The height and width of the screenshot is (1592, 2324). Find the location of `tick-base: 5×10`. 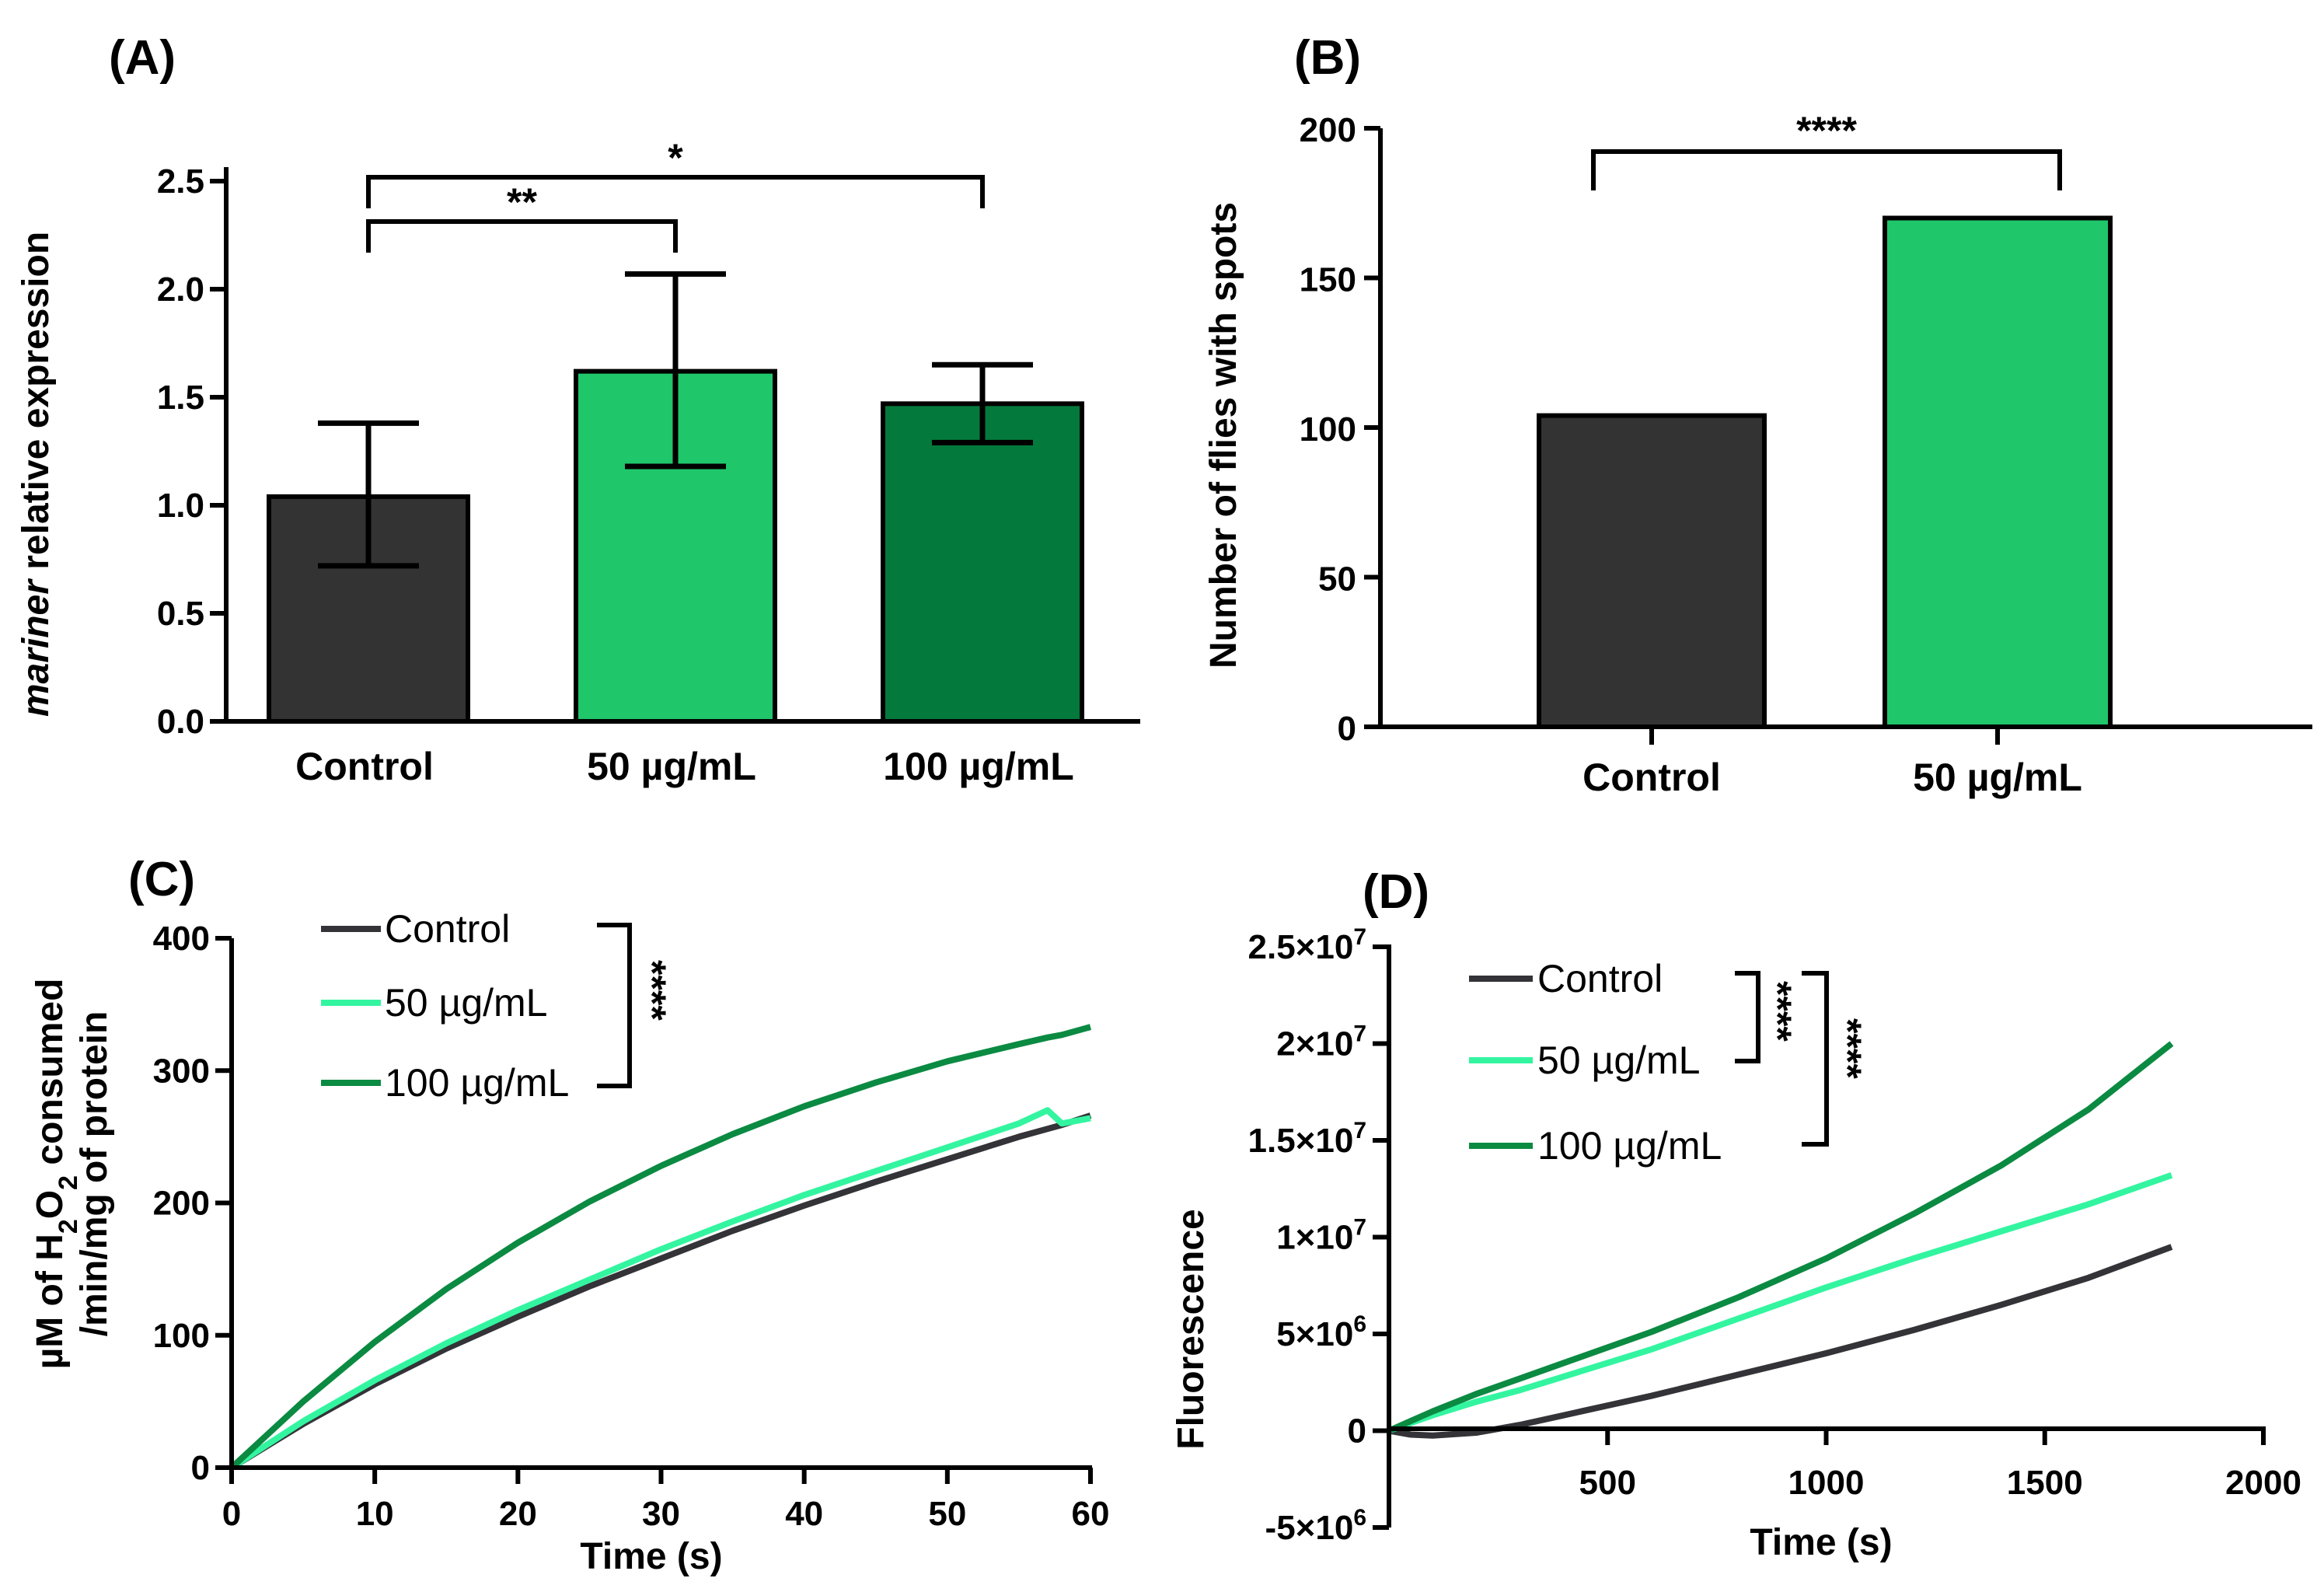

tick-base: 5×10 is located at coordinates (1314, 1334).